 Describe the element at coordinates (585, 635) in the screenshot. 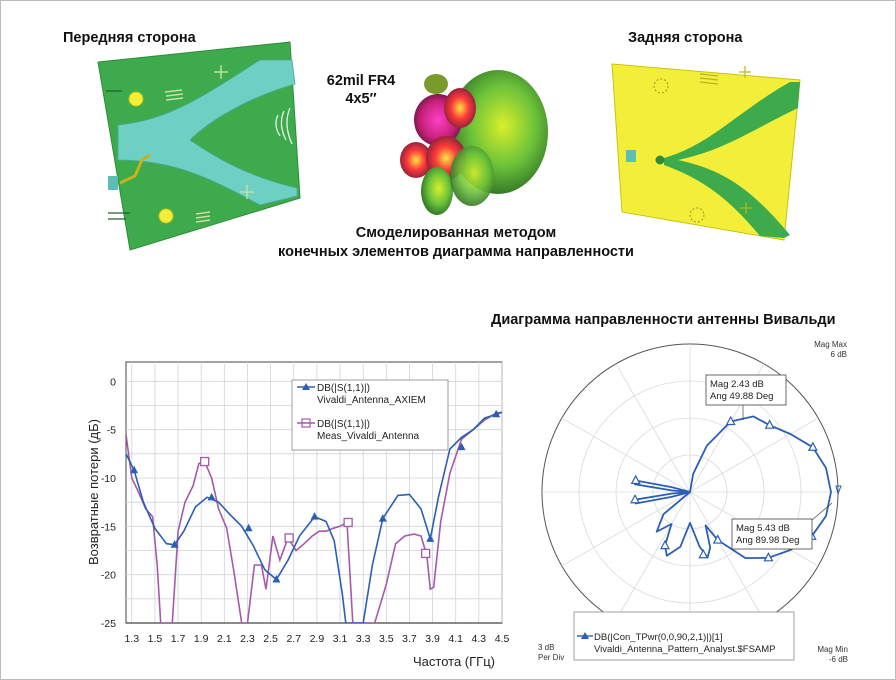

I see `polar-legend-marker` at that location.